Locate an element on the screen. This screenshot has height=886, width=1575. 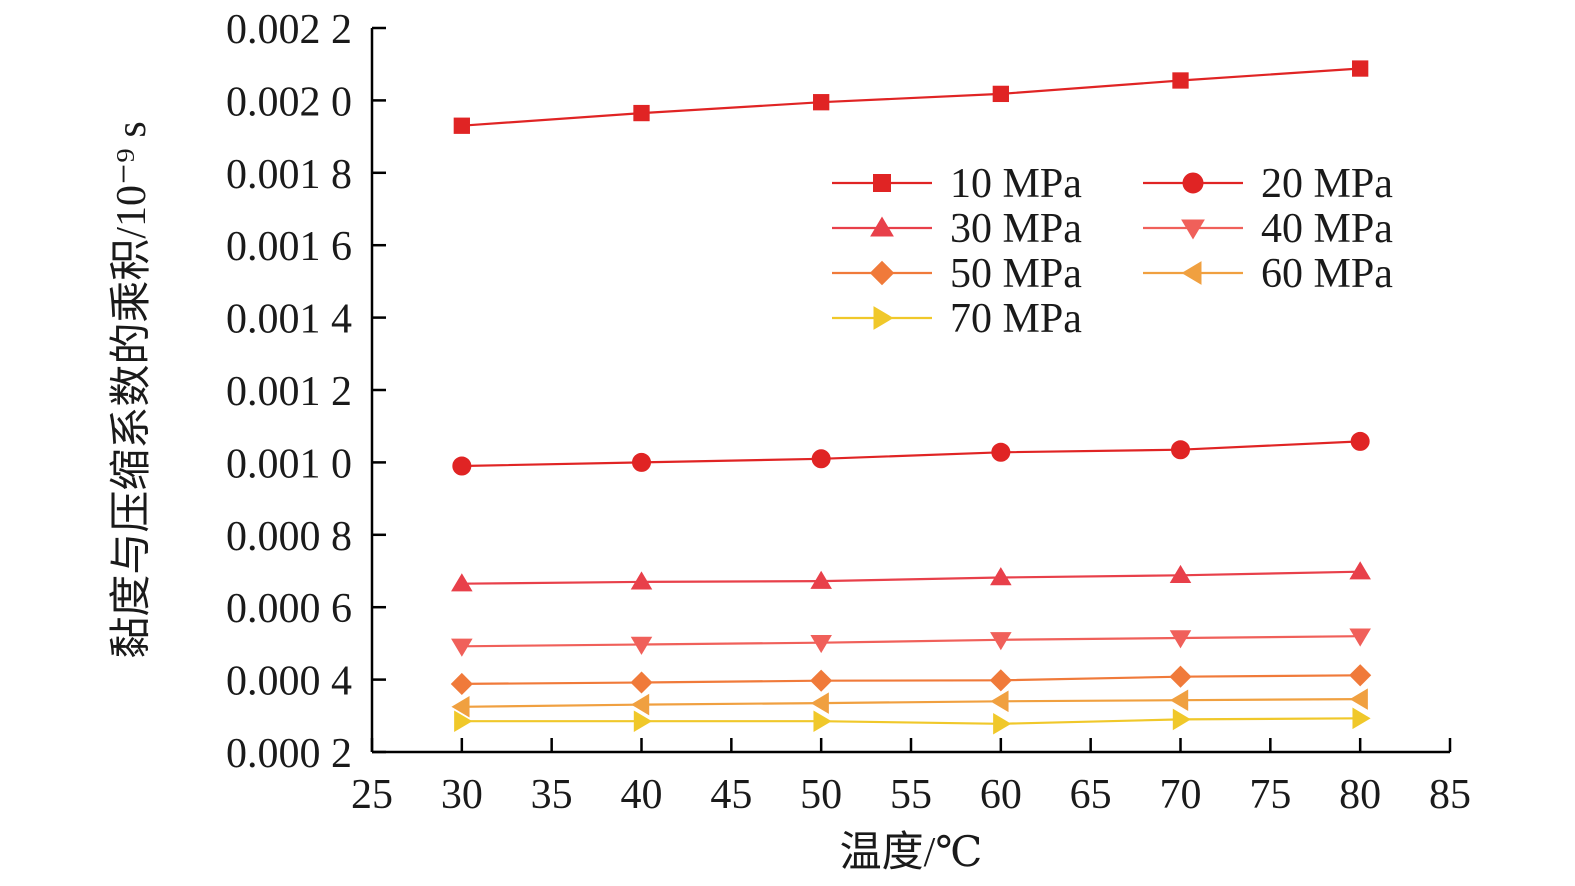
x-tick-label: 25 is located at coordinates (372, 795).